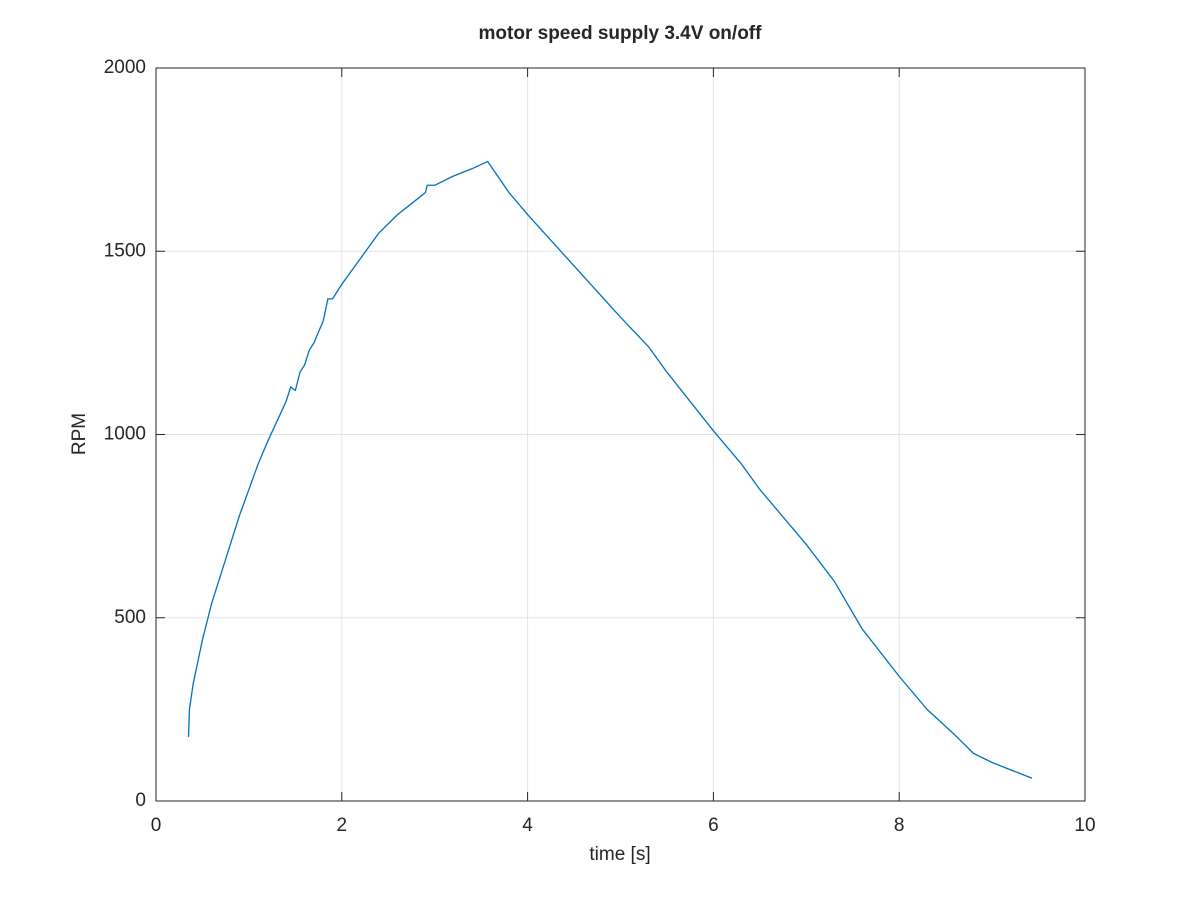 The width and height of the screenshot is (1200, 900). What do you see at coordinates (140, 800) in the screenshot?
I see `y-tick-label: 0` at bounding box center [140, 800].